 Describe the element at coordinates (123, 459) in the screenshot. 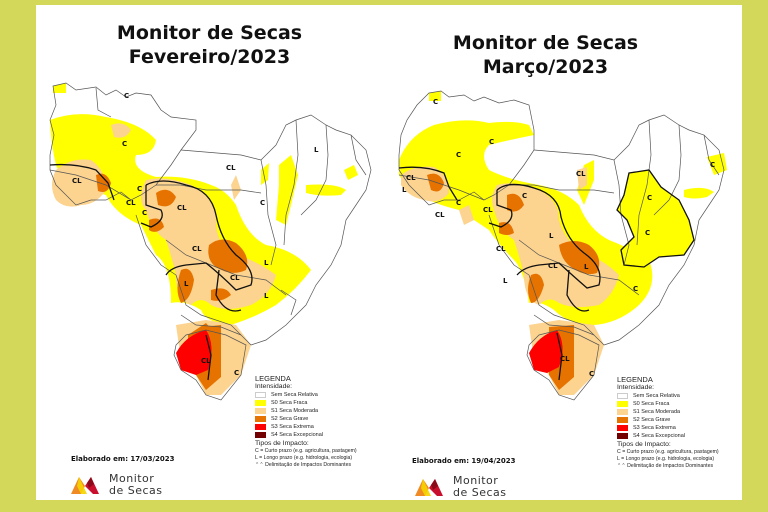

I see `elaborado-date: Elaborado em: 17/03/2023` at that location.